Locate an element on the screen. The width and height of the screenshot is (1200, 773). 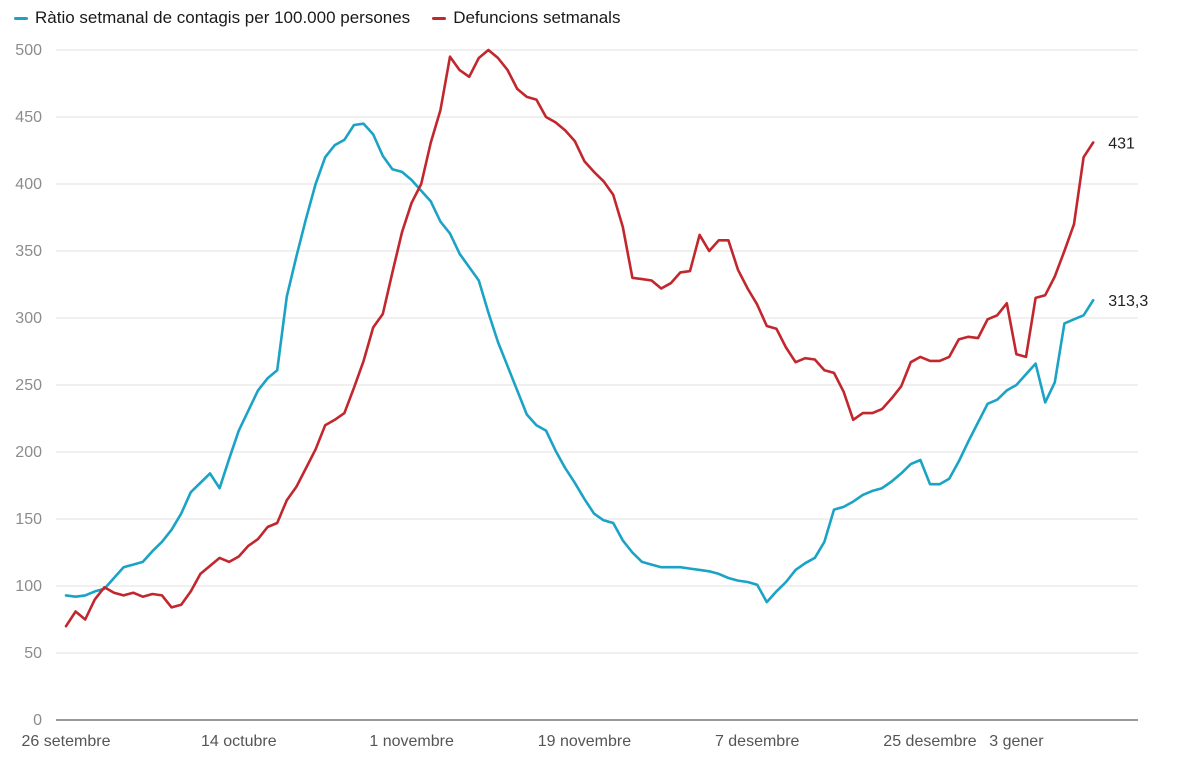
legend-label-deaths: Defuncions setmanals is located at coordinates (537, 17).